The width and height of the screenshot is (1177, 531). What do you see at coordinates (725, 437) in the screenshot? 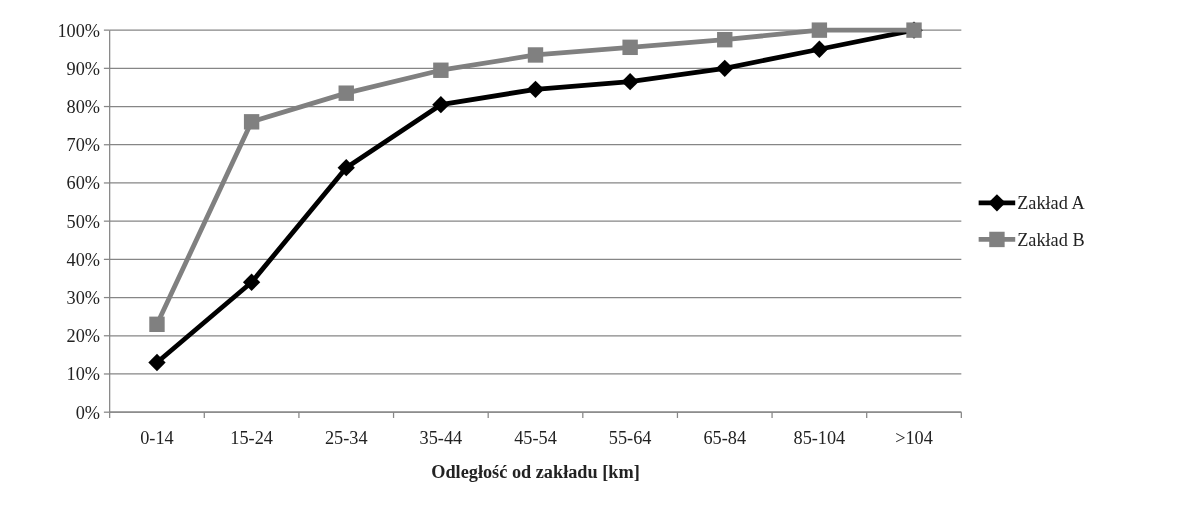
I see `x-tick-label: 65-84` at bounding box center [725, 437].